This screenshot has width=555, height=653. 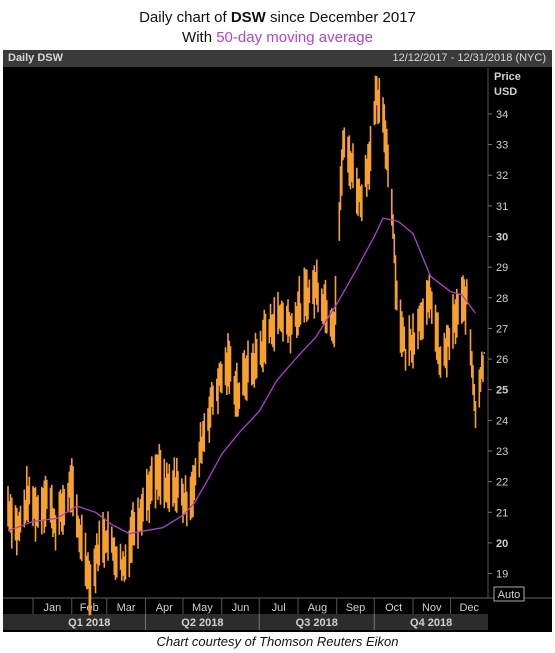 What do you see at coordinates (342, 17) in the screenshot?
I see `title-suffix: since December 2017` at bounding box center [342, 17].